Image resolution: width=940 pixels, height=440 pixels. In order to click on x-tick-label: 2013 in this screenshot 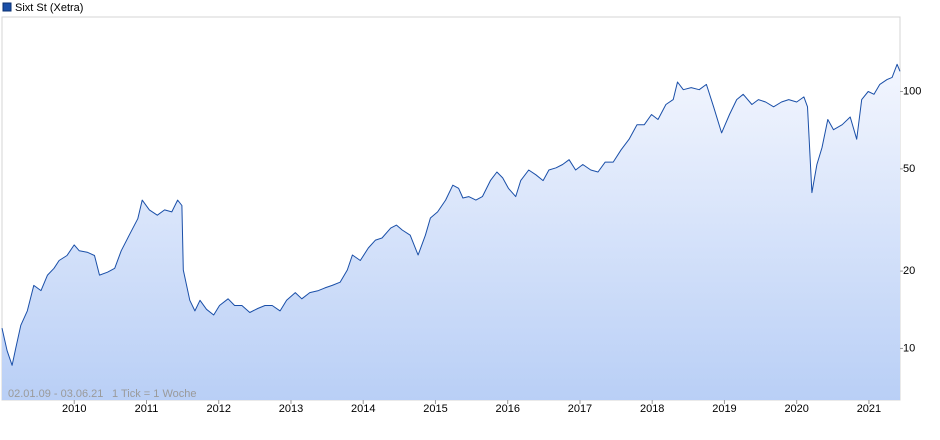, I will do `click(291, 409)`.